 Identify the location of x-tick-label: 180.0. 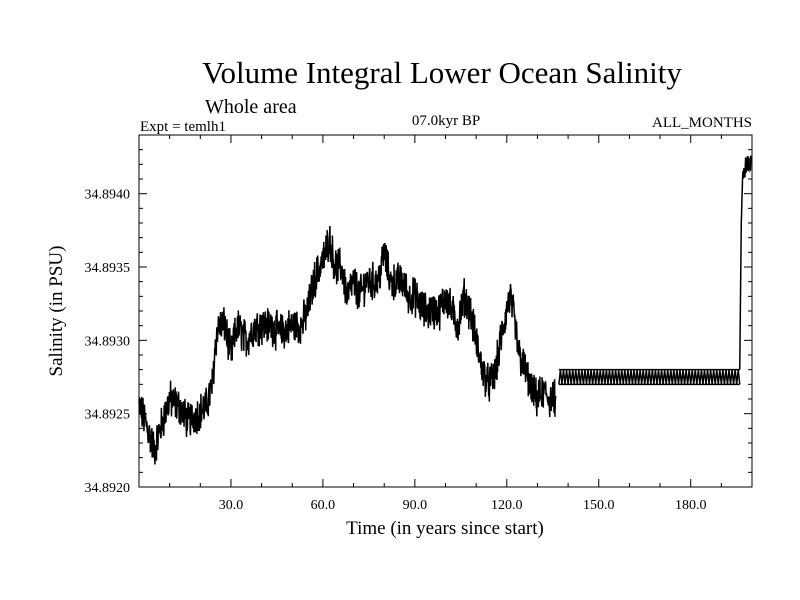
(691, 505).